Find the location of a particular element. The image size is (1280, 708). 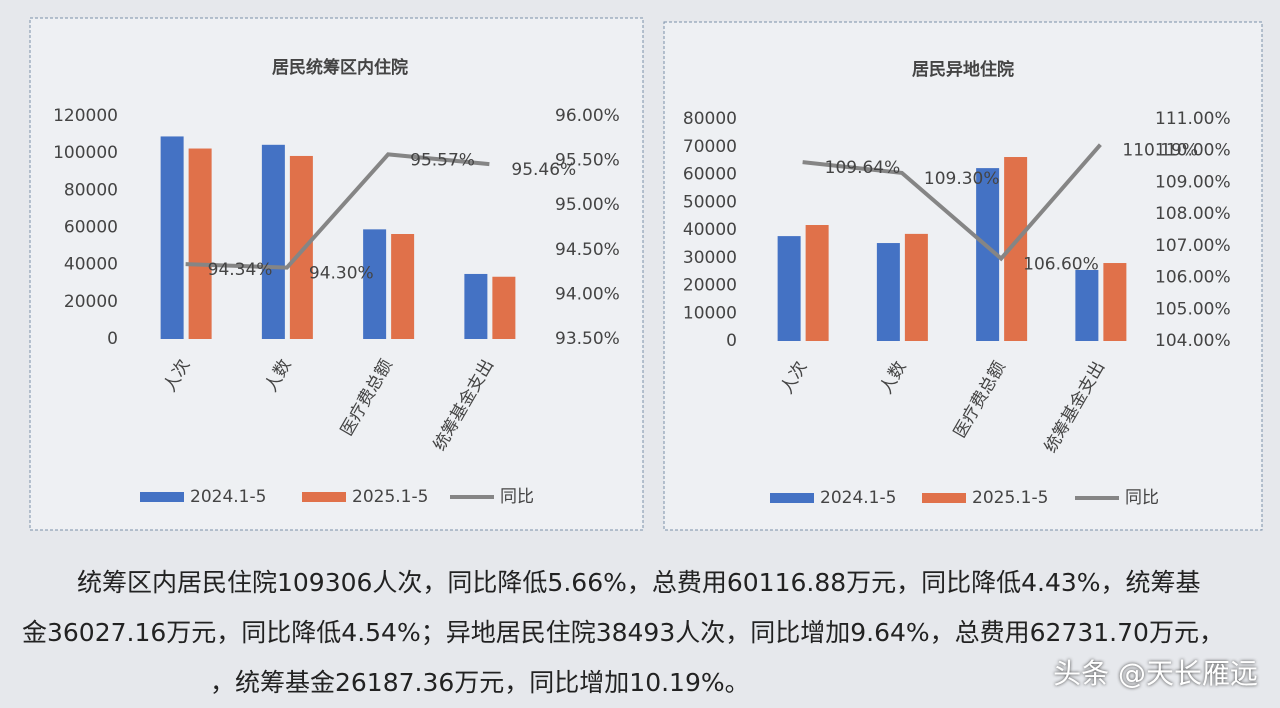

y2-tick-label: 110.00% is located at coordinates (1193, 151).